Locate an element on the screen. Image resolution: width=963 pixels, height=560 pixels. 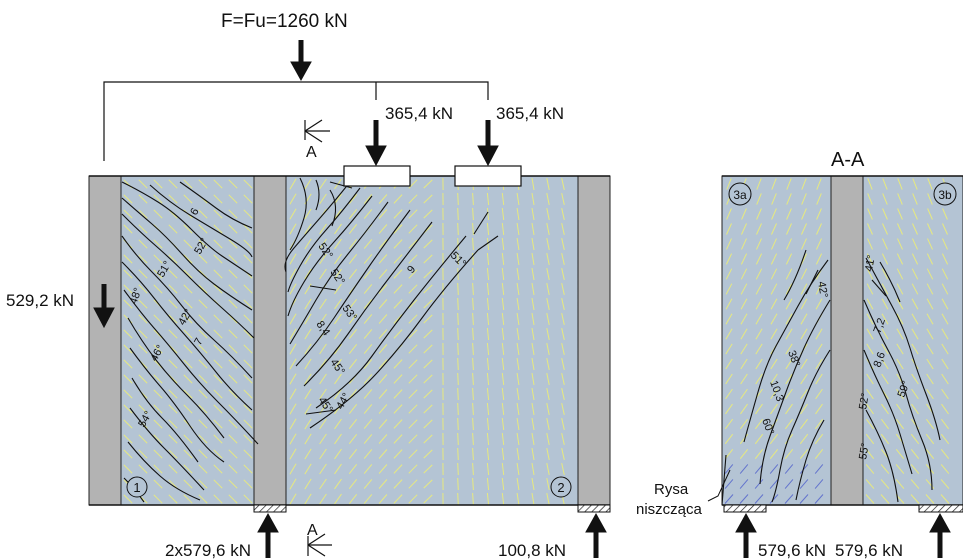
annotation-3b-0: 41° is located at coordinates (870, 263).